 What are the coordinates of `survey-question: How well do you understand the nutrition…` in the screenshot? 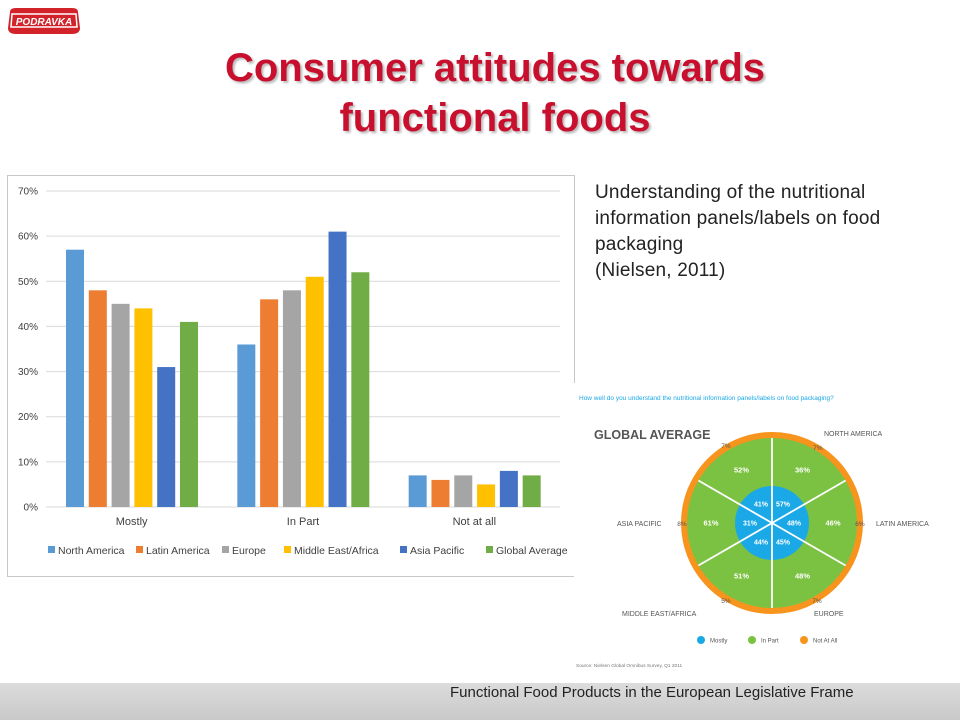 It's located at (706, 398).